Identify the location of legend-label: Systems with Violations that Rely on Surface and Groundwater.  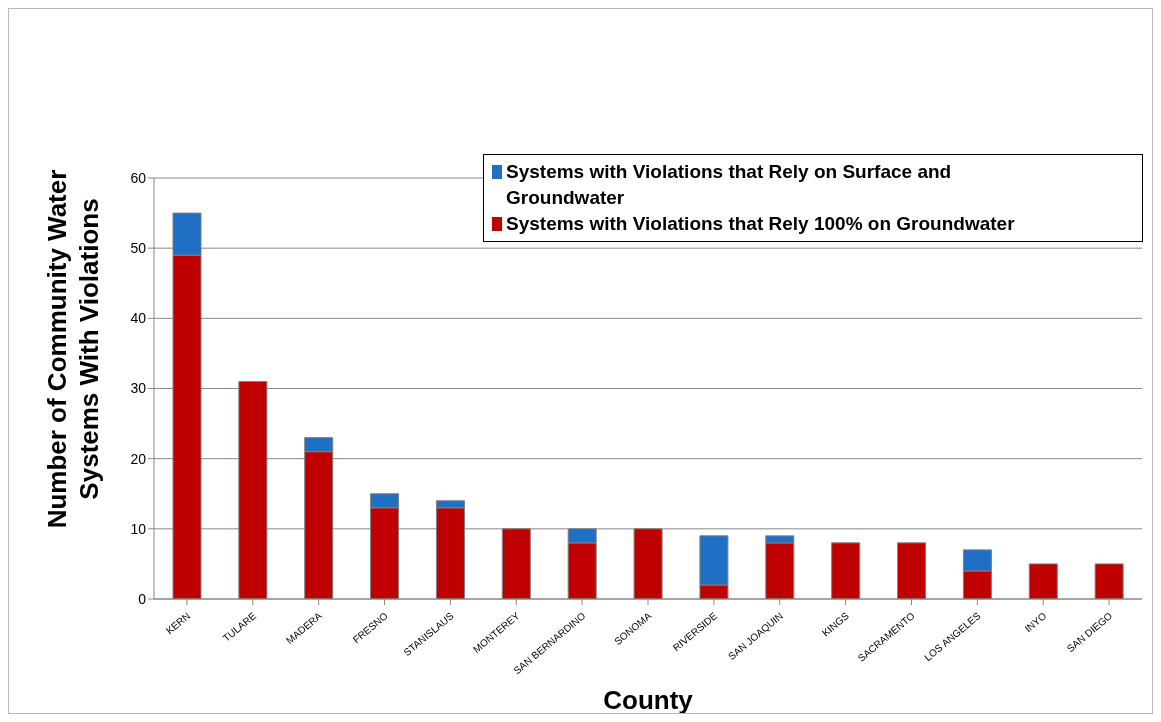
(729, 185).